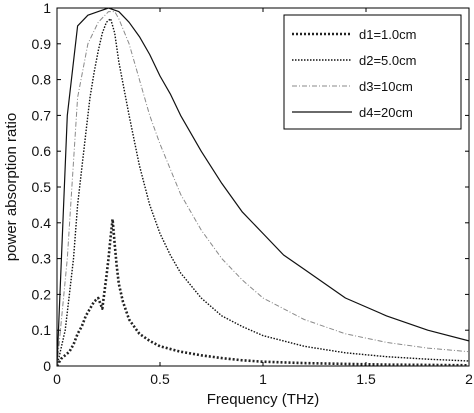 The image size is (474, 413). What do you see at coordinates (387, 34) in the screenshot?
I see `legend-label-1: d1=1.0cm` at bounding box center [387, 34].